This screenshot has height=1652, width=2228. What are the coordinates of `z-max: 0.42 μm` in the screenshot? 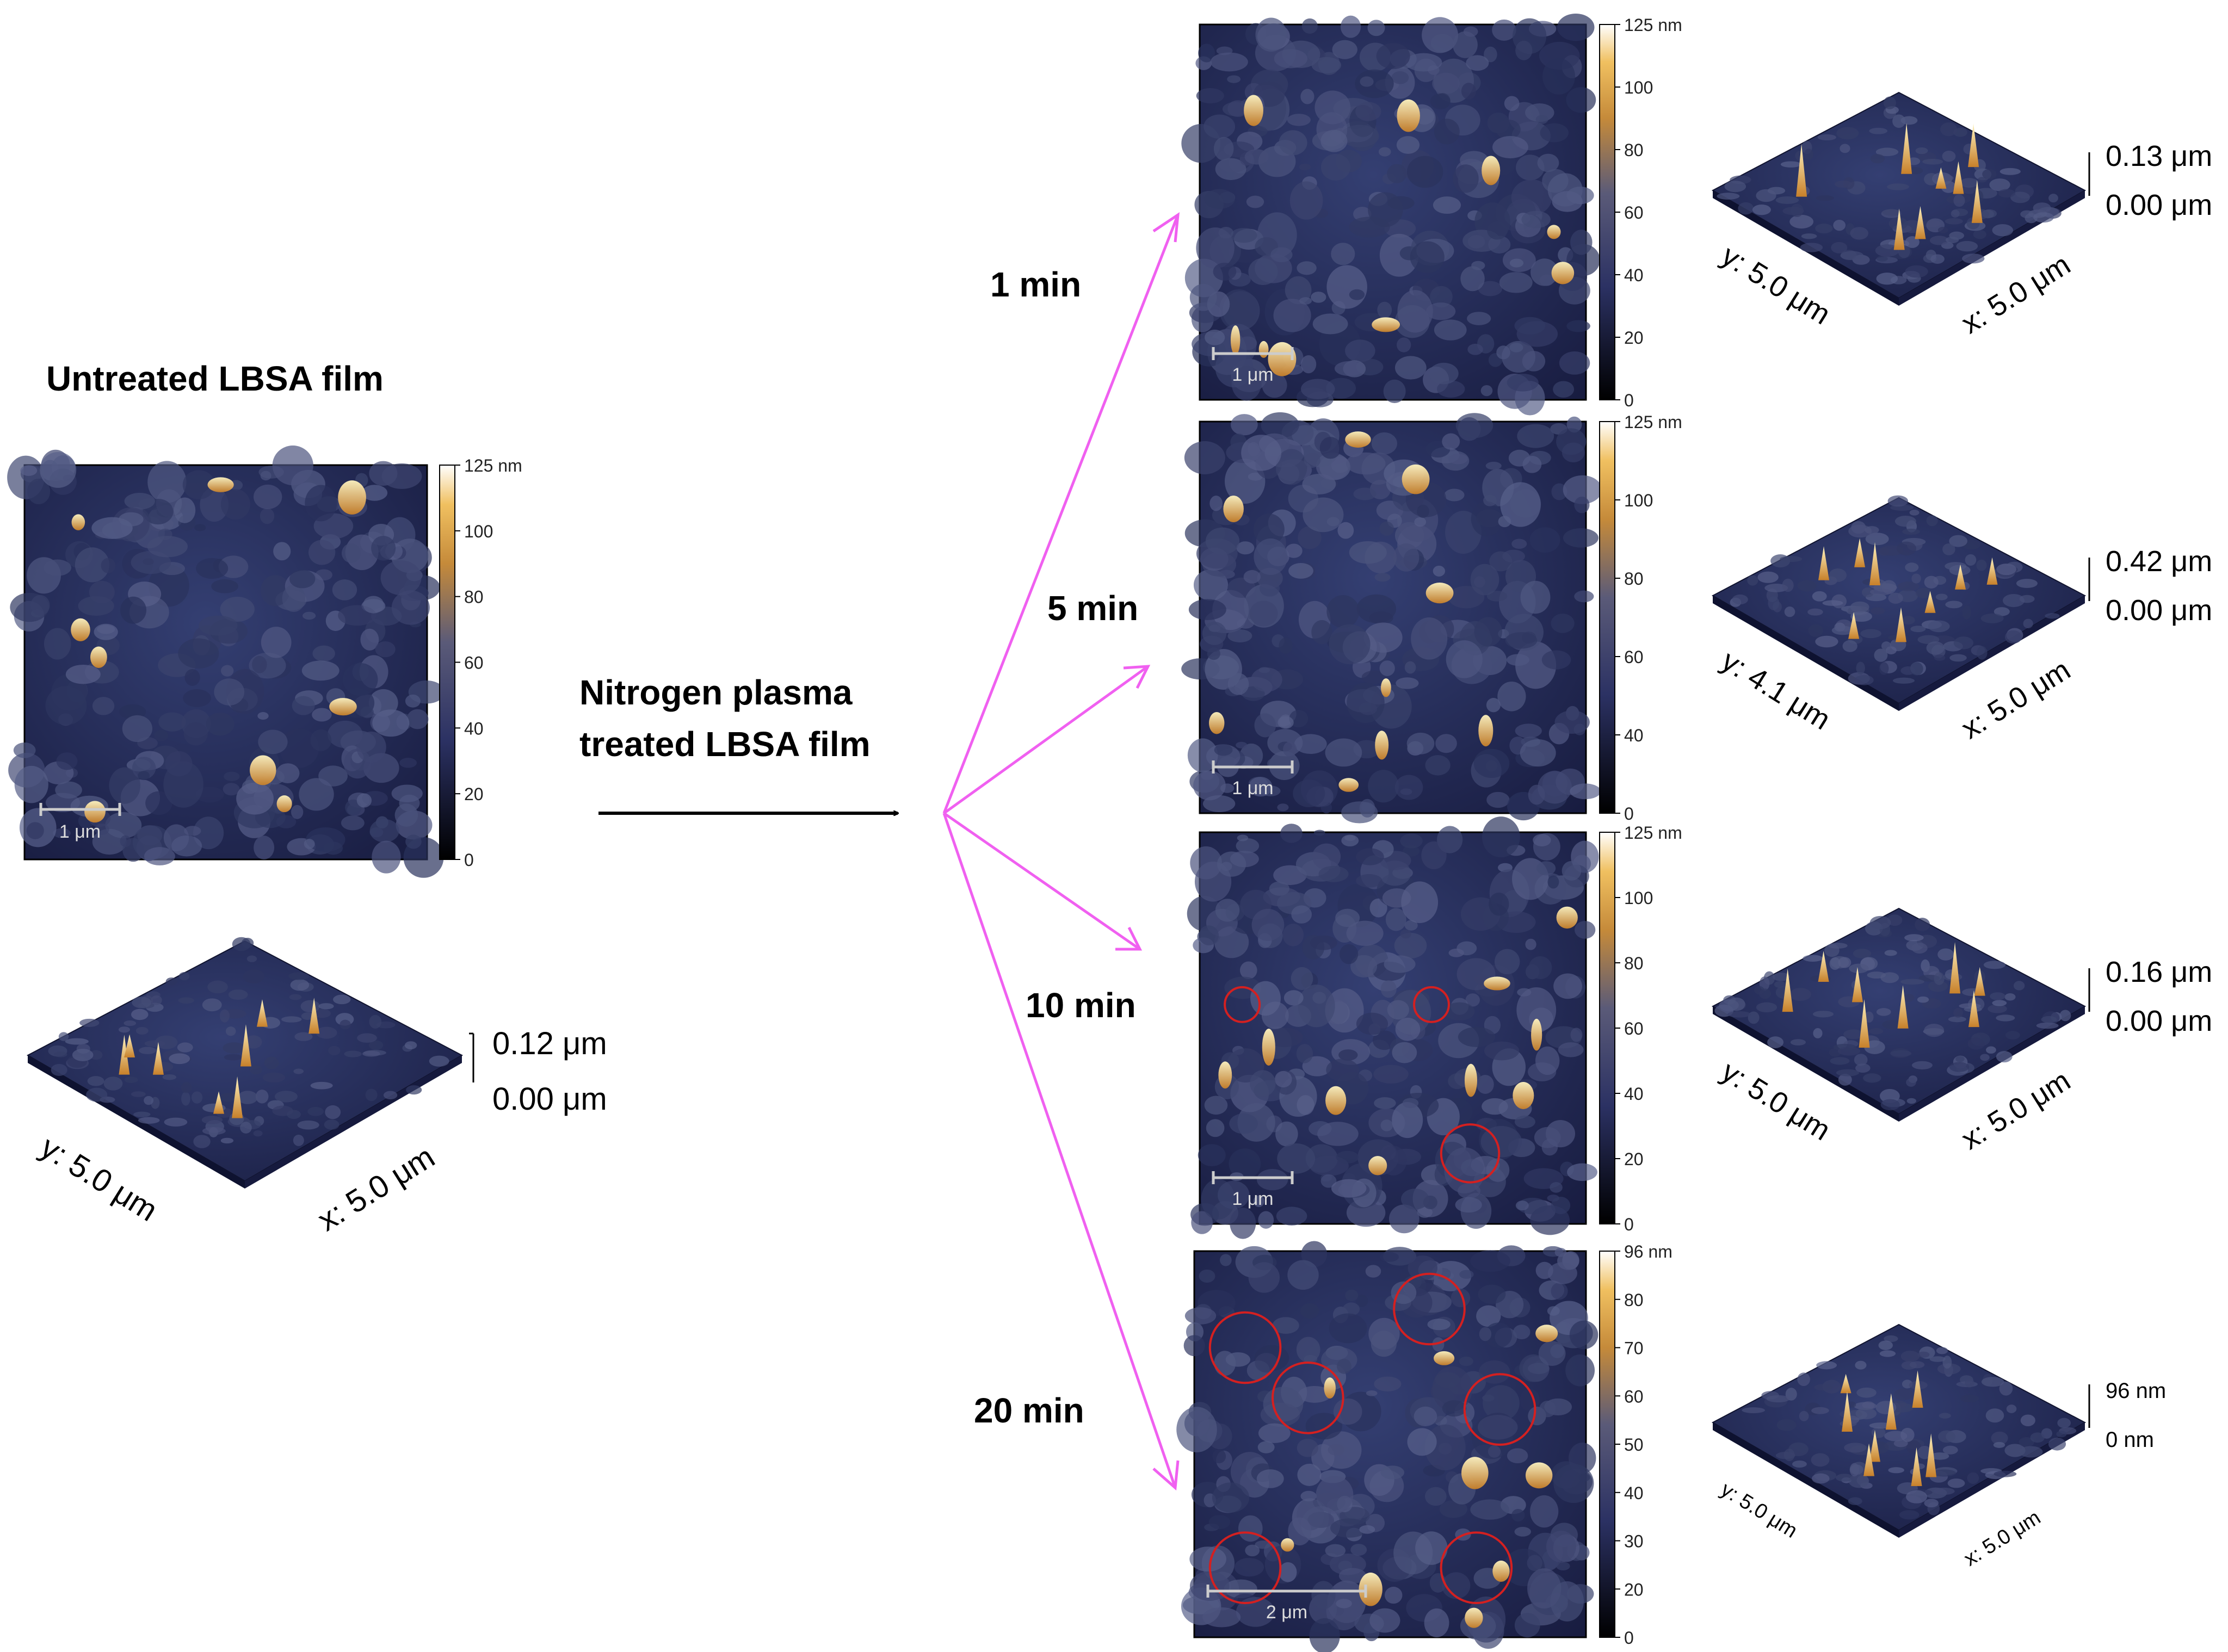 It's located at (2159, 561).